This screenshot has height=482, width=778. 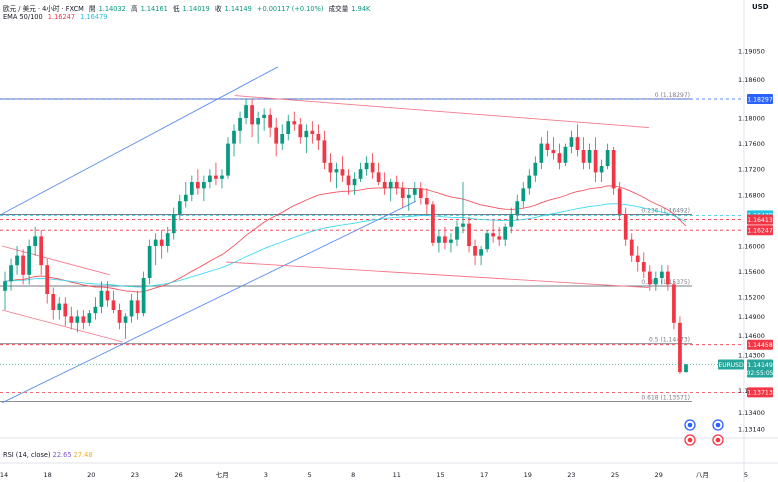 What do you see at coordinates (266, 475) in the screenshot?
I see `x-tick-label: 3` at bounding box center [266, 475].